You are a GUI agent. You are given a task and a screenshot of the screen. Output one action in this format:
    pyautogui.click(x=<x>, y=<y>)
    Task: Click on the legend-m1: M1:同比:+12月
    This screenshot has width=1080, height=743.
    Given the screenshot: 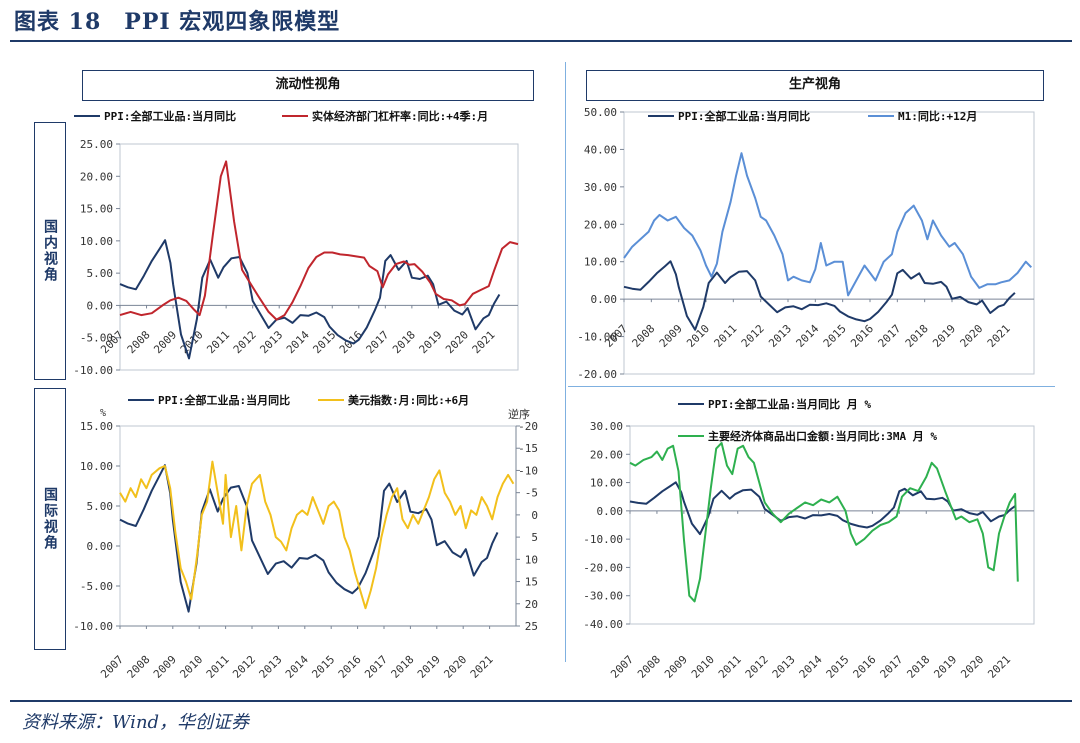 What is the action you would take?
    pyautogui.click(x=937, y=116)
    